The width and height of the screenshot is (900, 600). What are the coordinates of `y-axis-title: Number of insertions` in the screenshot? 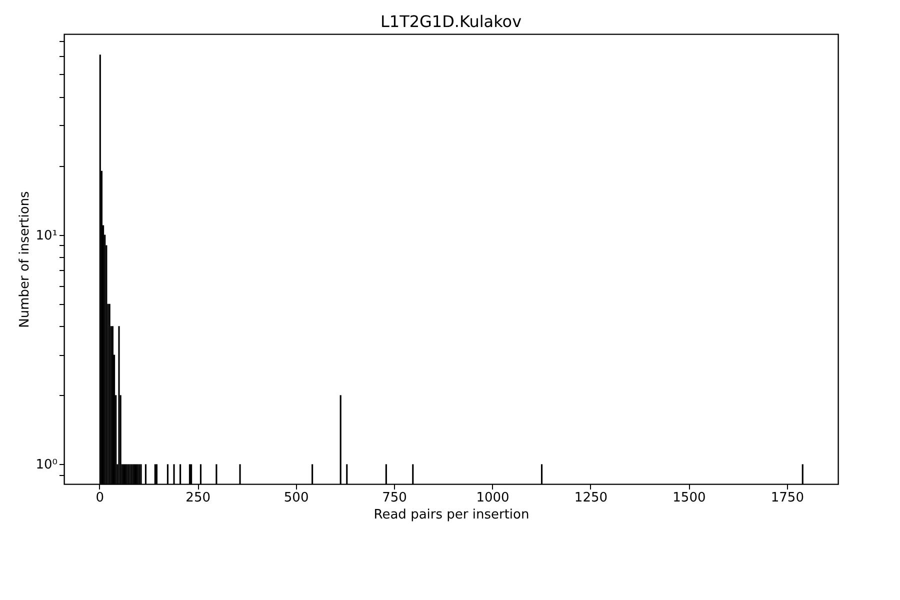 It's located at (25, 259).